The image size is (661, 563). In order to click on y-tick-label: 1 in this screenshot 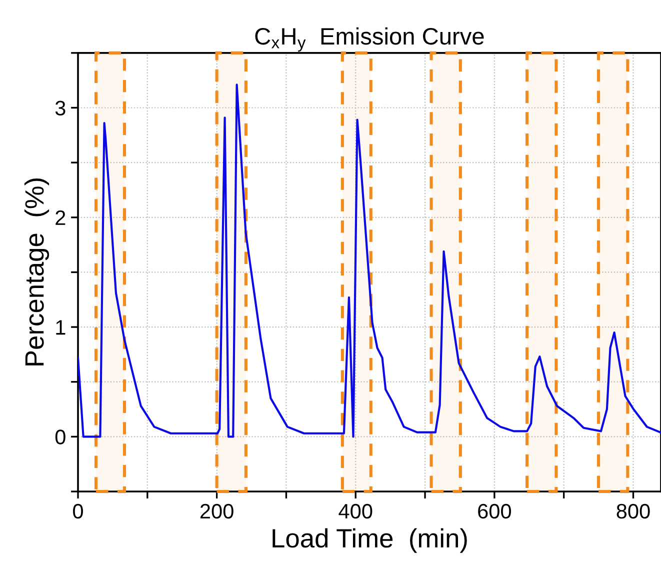, I will do `click(61, 327)`.